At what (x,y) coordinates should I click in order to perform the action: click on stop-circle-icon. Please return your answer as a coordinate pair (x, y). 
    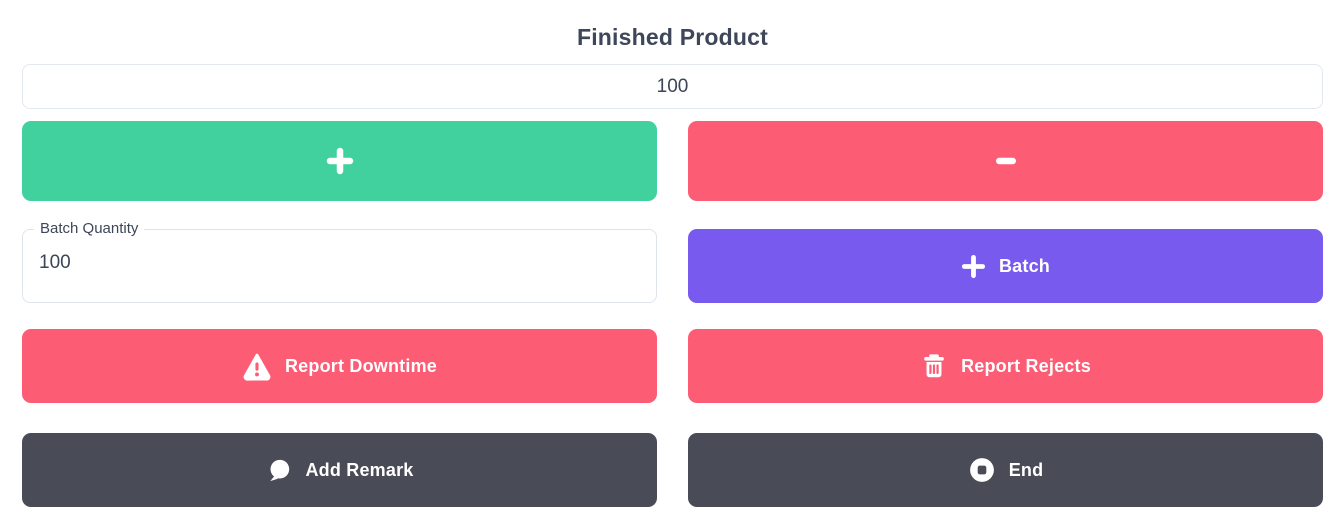
    Looking at the image, I should click on (981, 470).